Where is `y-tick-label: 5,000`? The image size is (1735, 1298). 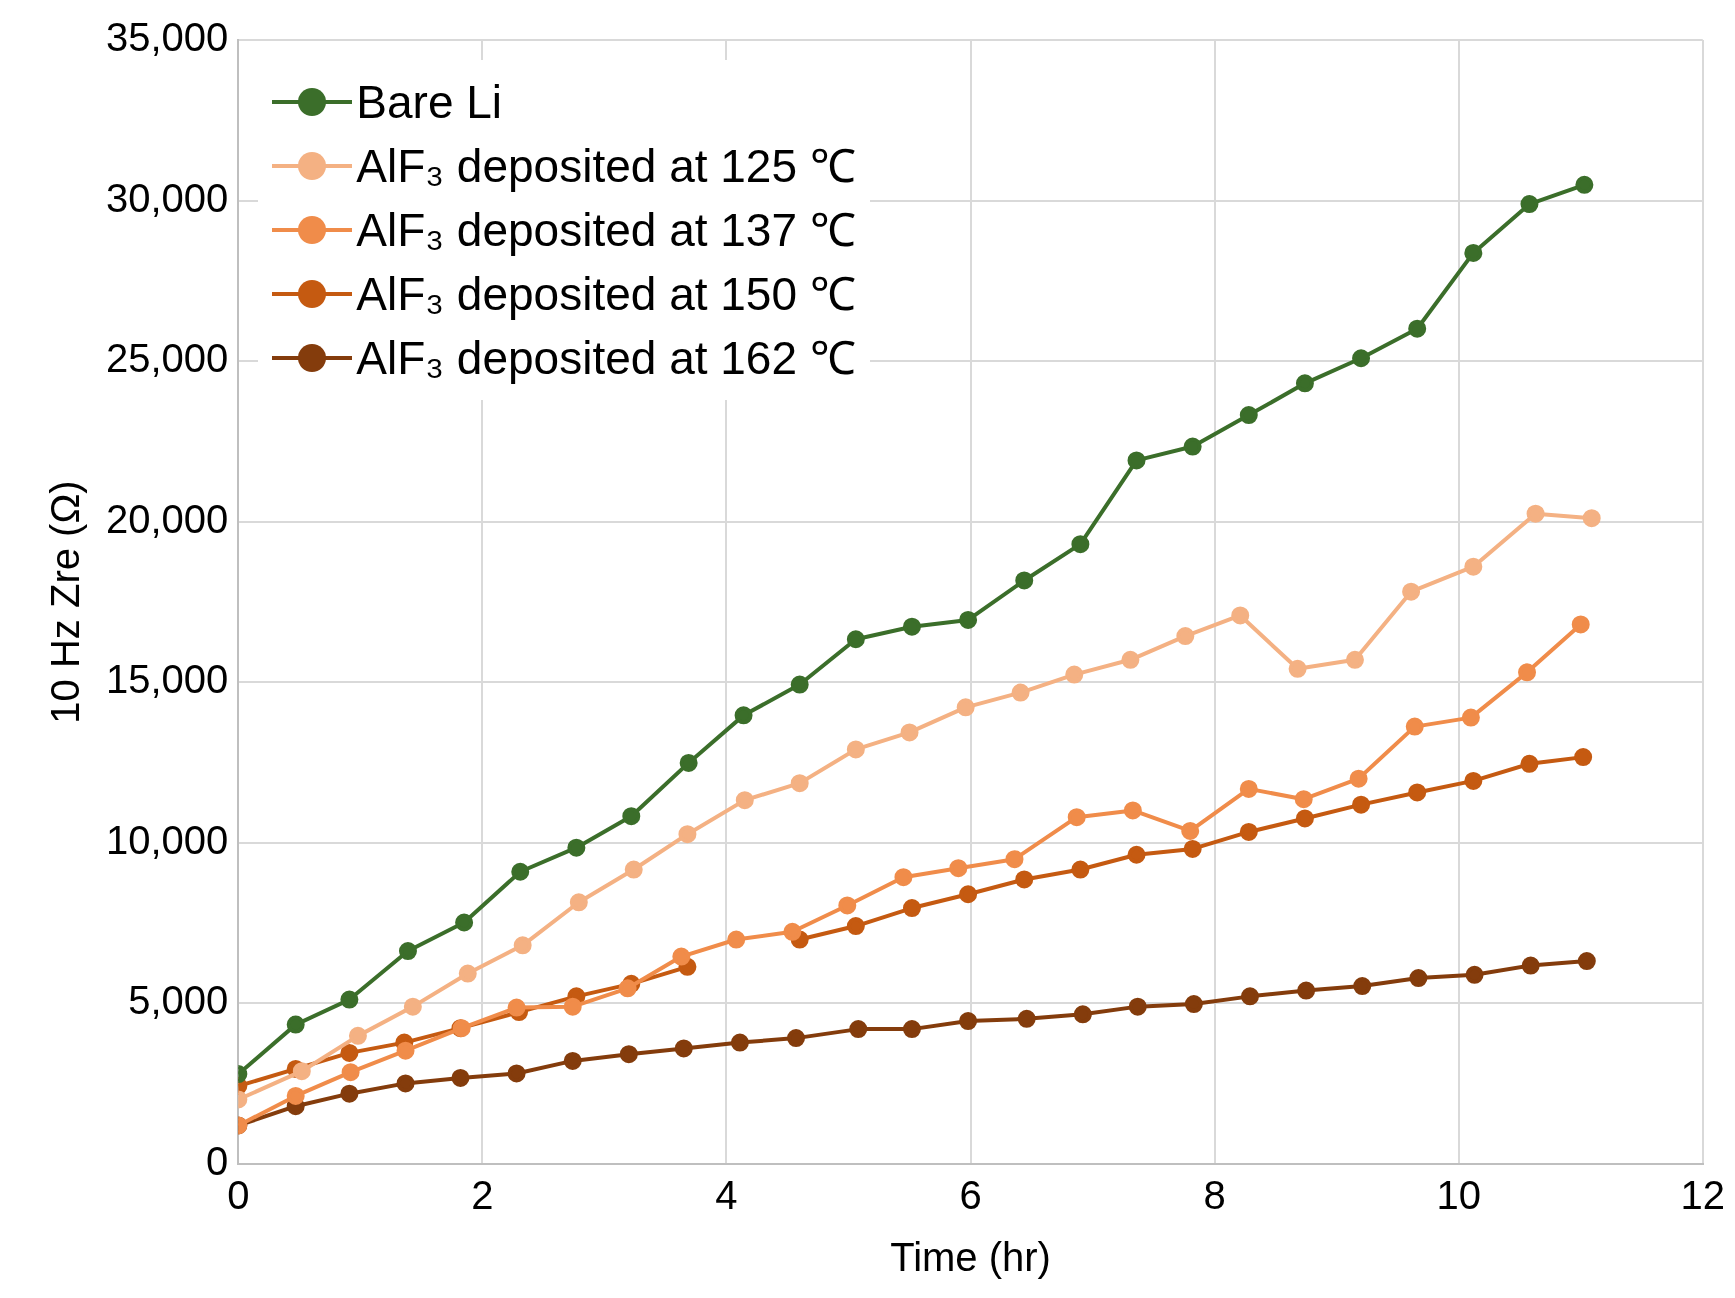
y-tick-label: 5,000 is located at coordinates (178, 1000).